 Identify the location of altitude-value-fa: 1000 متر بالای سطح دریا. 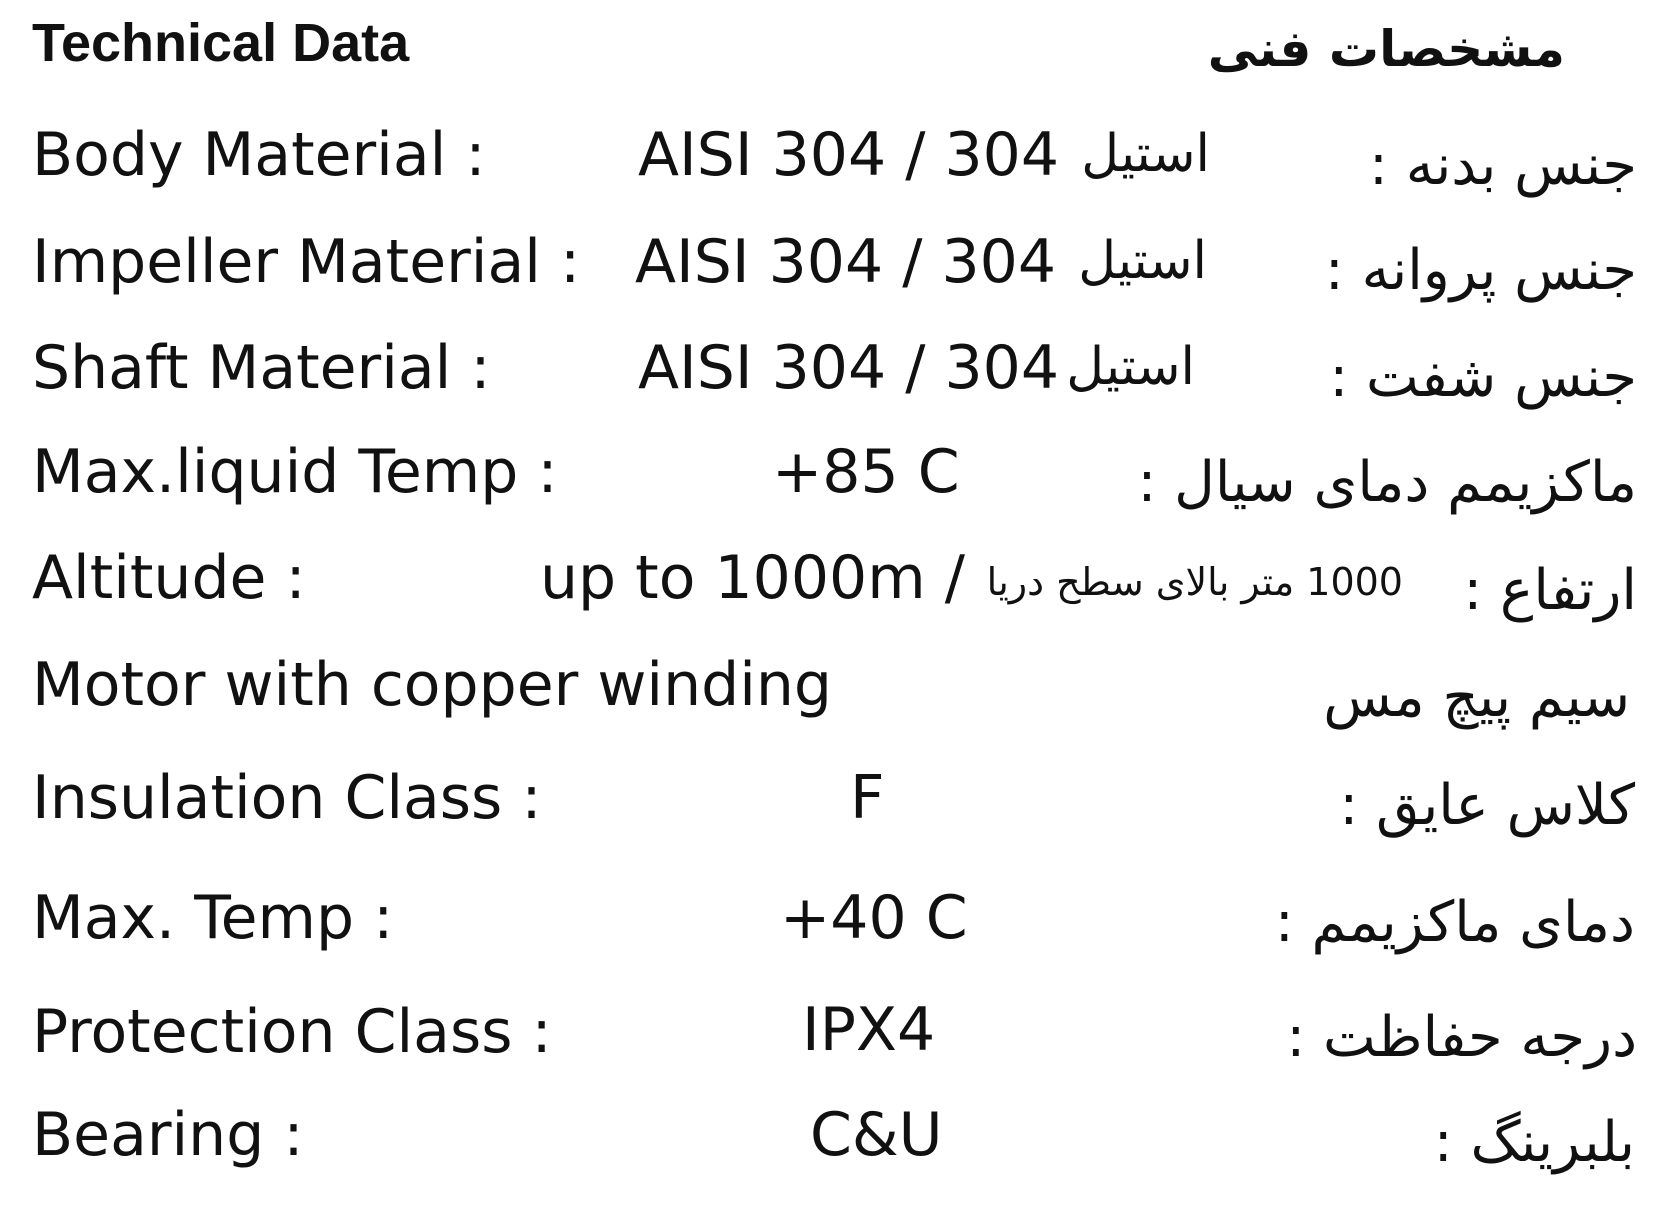
(1194, 582).